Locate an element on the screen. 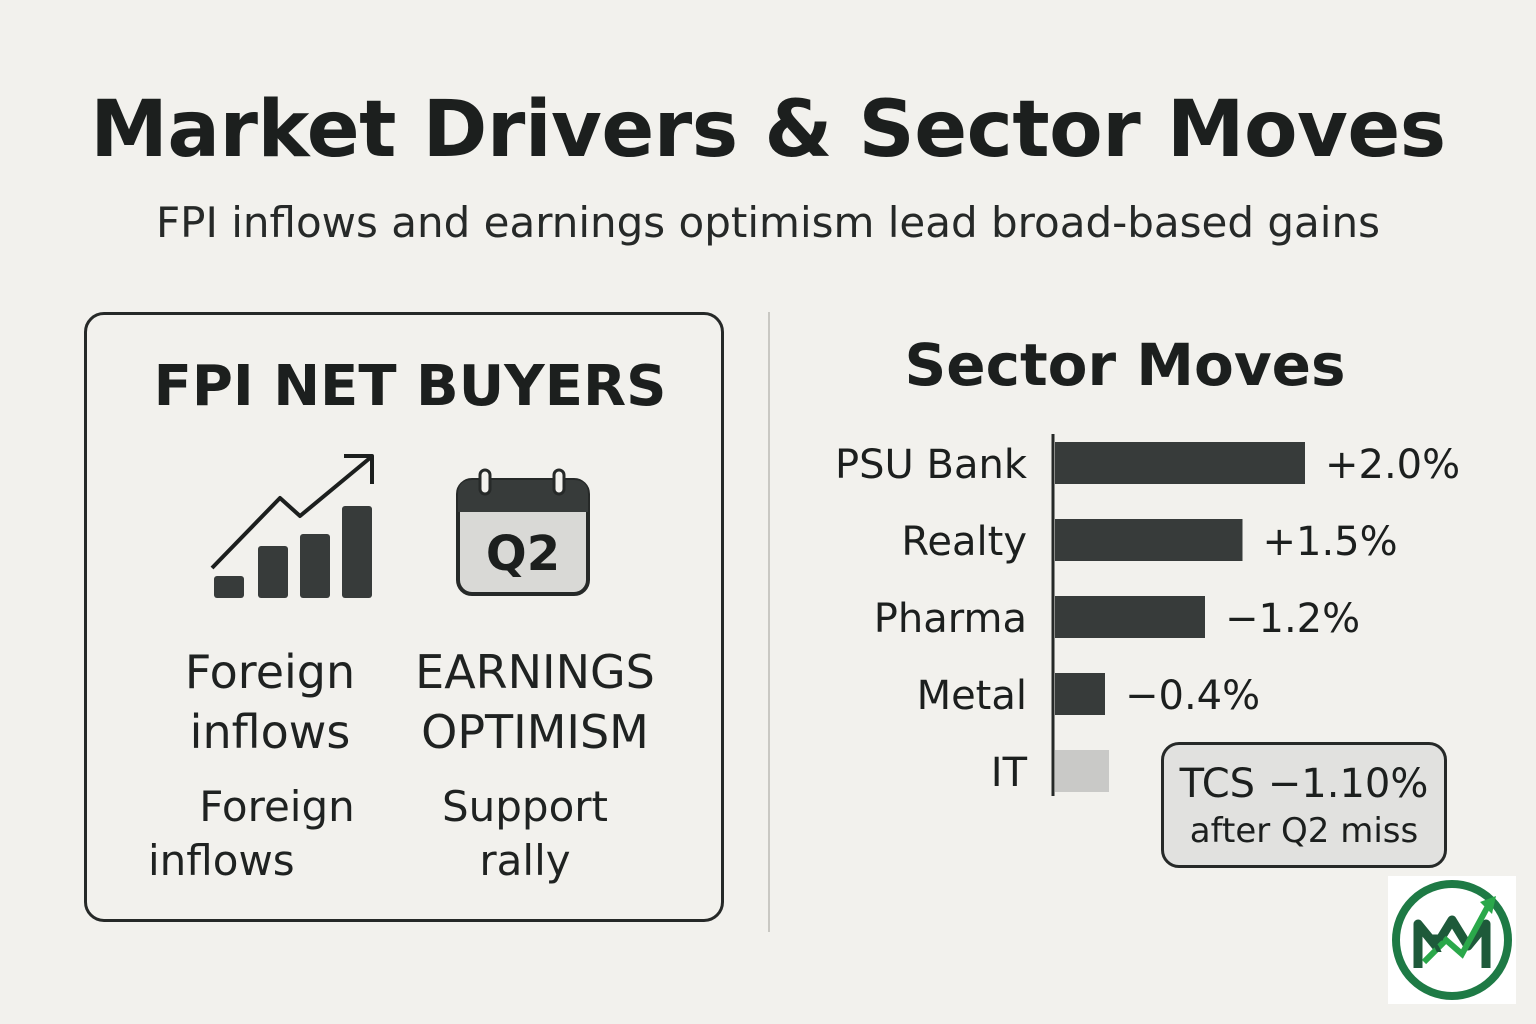 This screenshot has height=1024, width=1536. category-label: Metal is located at coordinates (972, 696).